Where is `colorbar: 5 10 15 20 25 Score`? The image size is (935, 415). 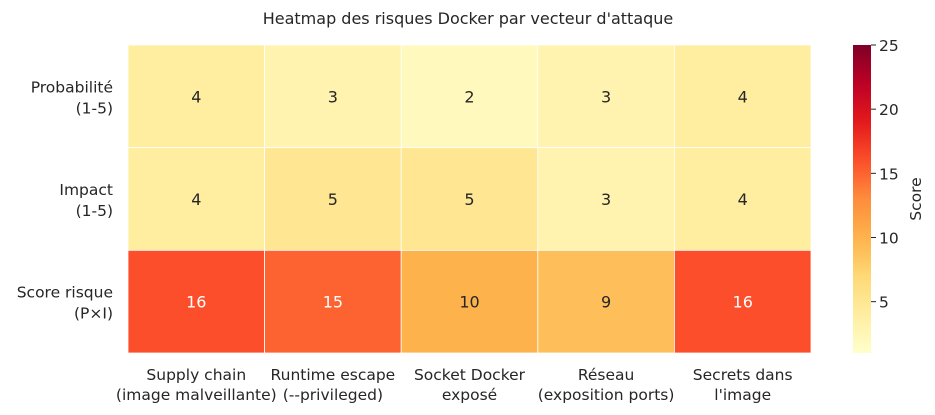 colorbar: 5 10 15 20 25 Score is located at coordinates (889, 195).